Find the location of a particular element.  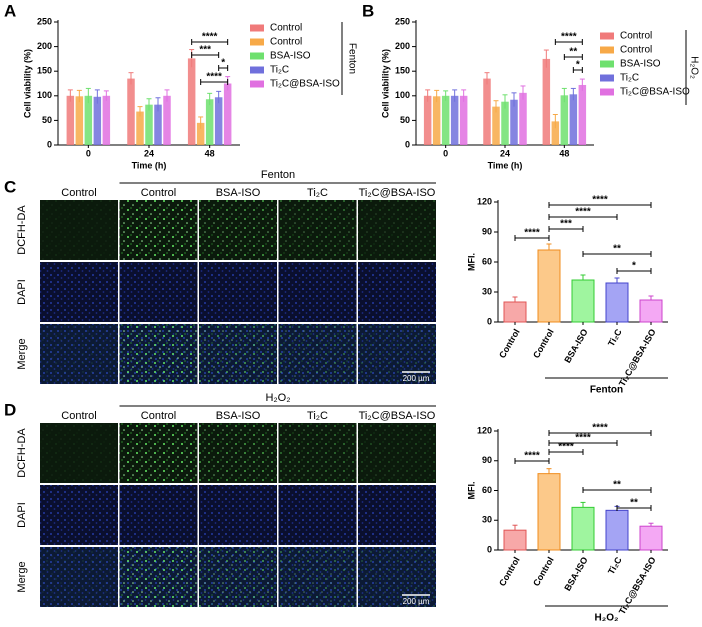

panel-label: C is located at coordinates (10, 186).